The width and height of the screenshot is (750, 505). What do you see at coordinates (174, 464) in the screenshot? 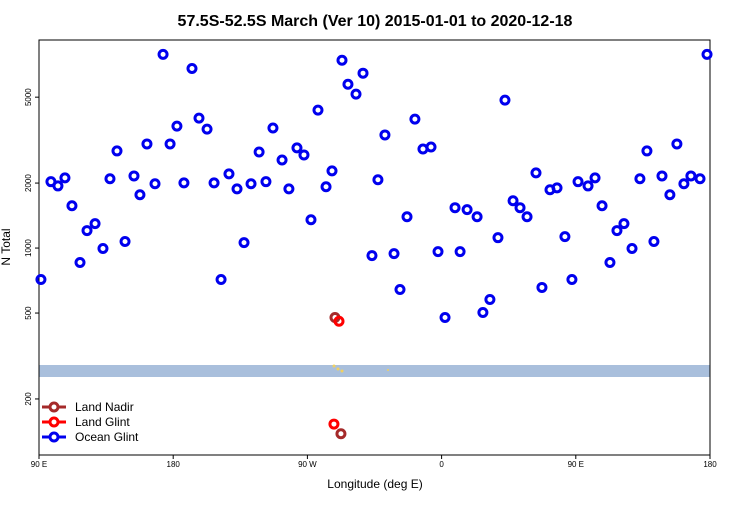
I see `x-tick-label: 180` at bounding box center [174, 464].